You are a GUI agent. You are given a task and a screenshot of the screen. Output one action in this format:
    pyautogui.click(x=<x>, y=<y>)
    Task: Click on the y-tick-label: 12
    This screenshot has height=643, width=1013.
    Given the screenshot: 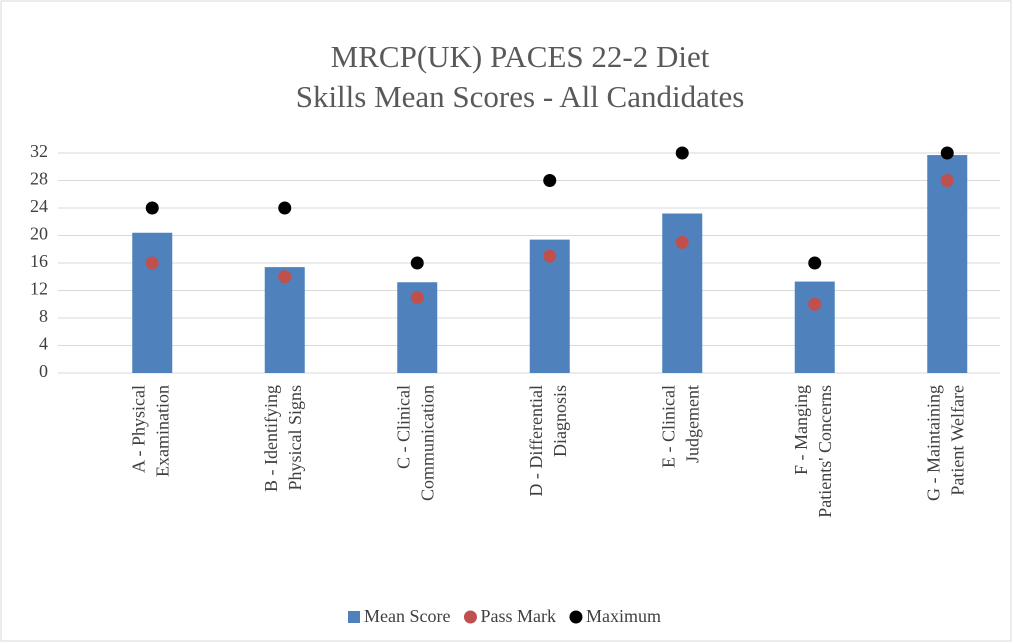 What is the action you would take?
    pyautogui.click(x=39, y=289)
    